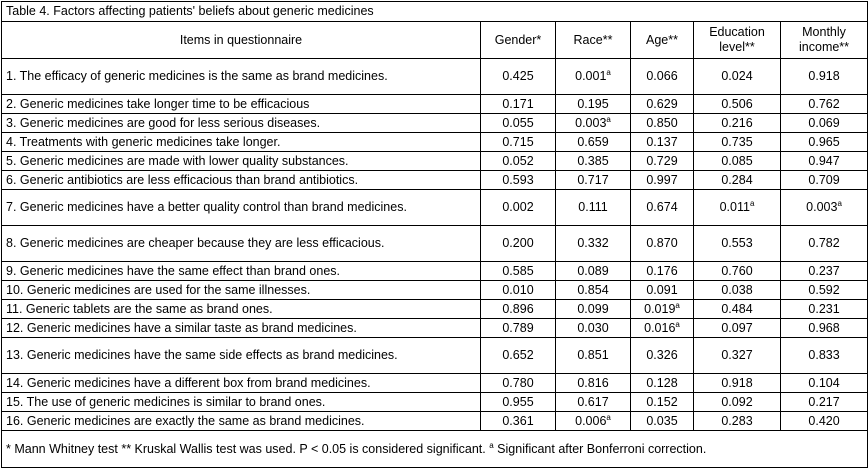 The height and width of the screenshot is (468, 868). What do you see at coordinates (662, 402) in the screenshot?
I see `p-value: 0.152` at bounding box center [662, 402].